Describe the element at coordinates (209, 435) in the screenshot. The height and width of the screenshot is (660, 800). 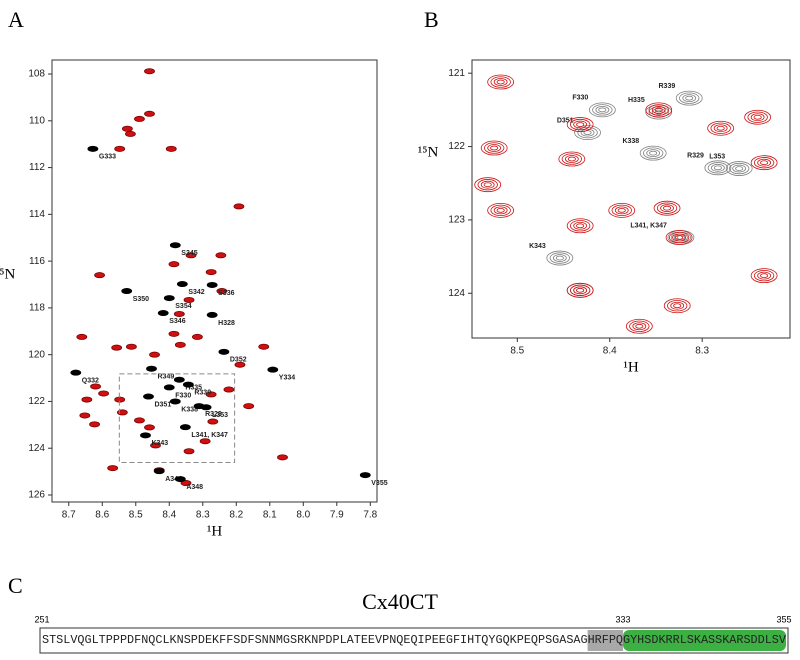
I see `peak-label: L341, K347` at that location.